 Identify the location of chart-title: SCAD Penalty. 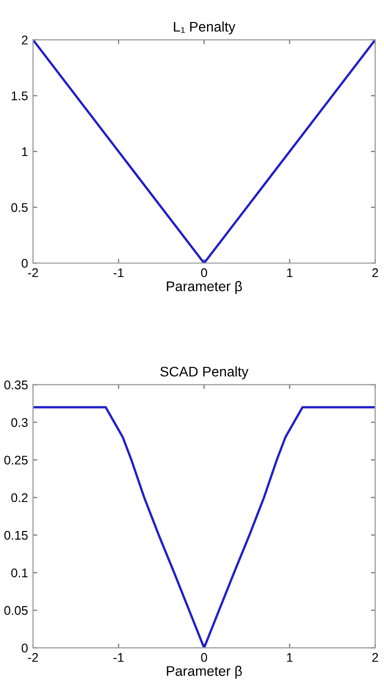
(204, 373).